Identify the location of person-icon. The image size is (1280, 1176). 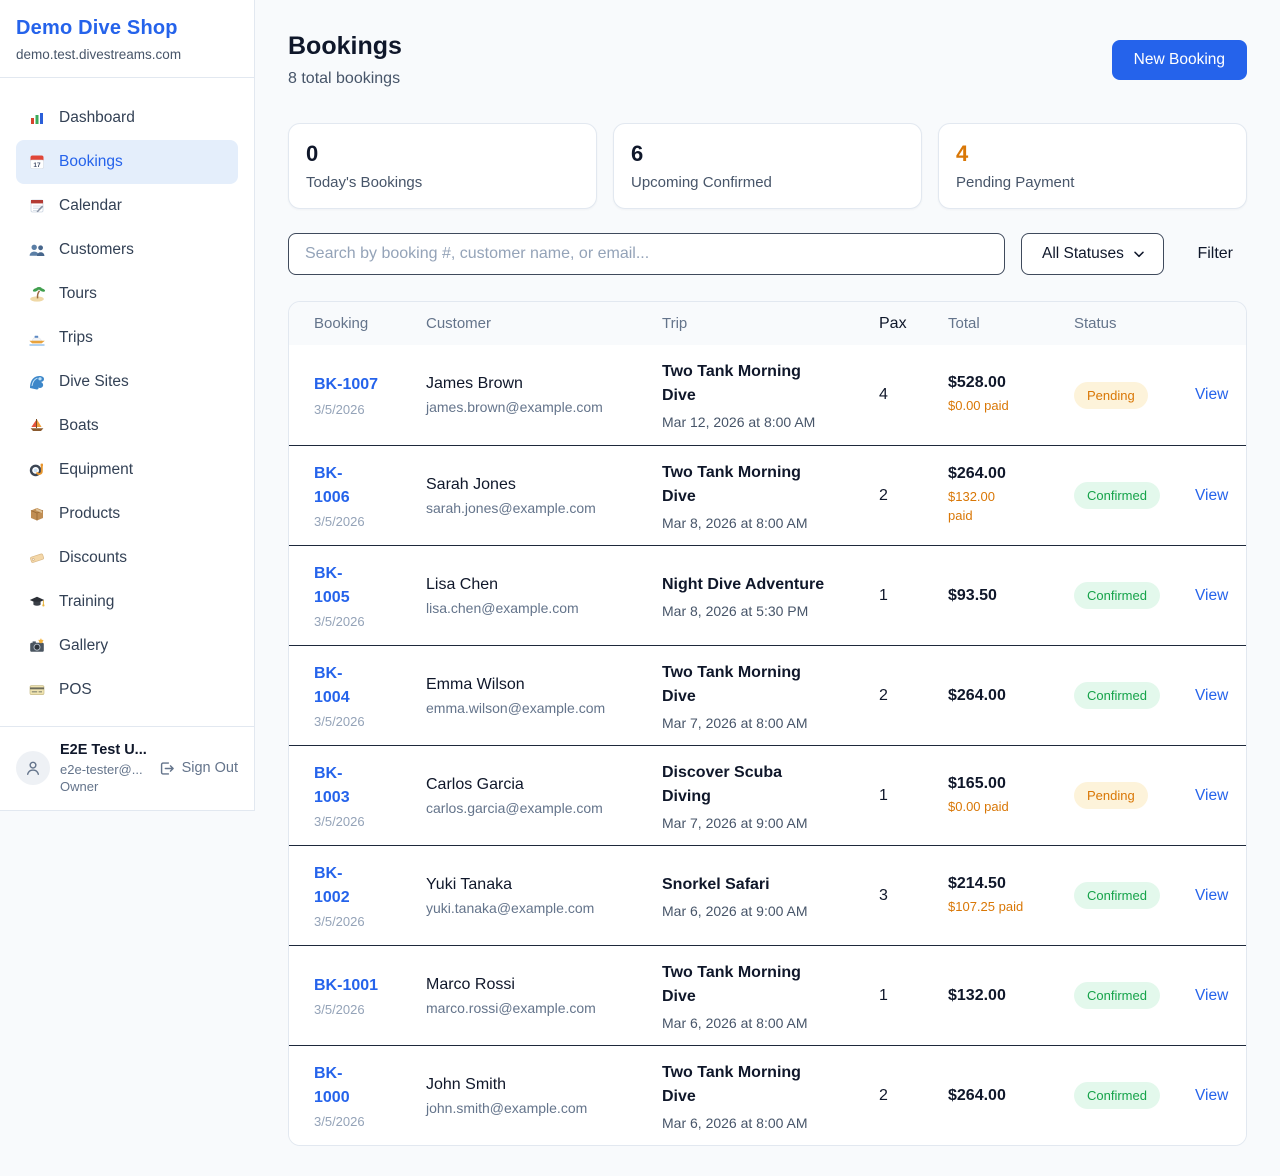
(33, 768).